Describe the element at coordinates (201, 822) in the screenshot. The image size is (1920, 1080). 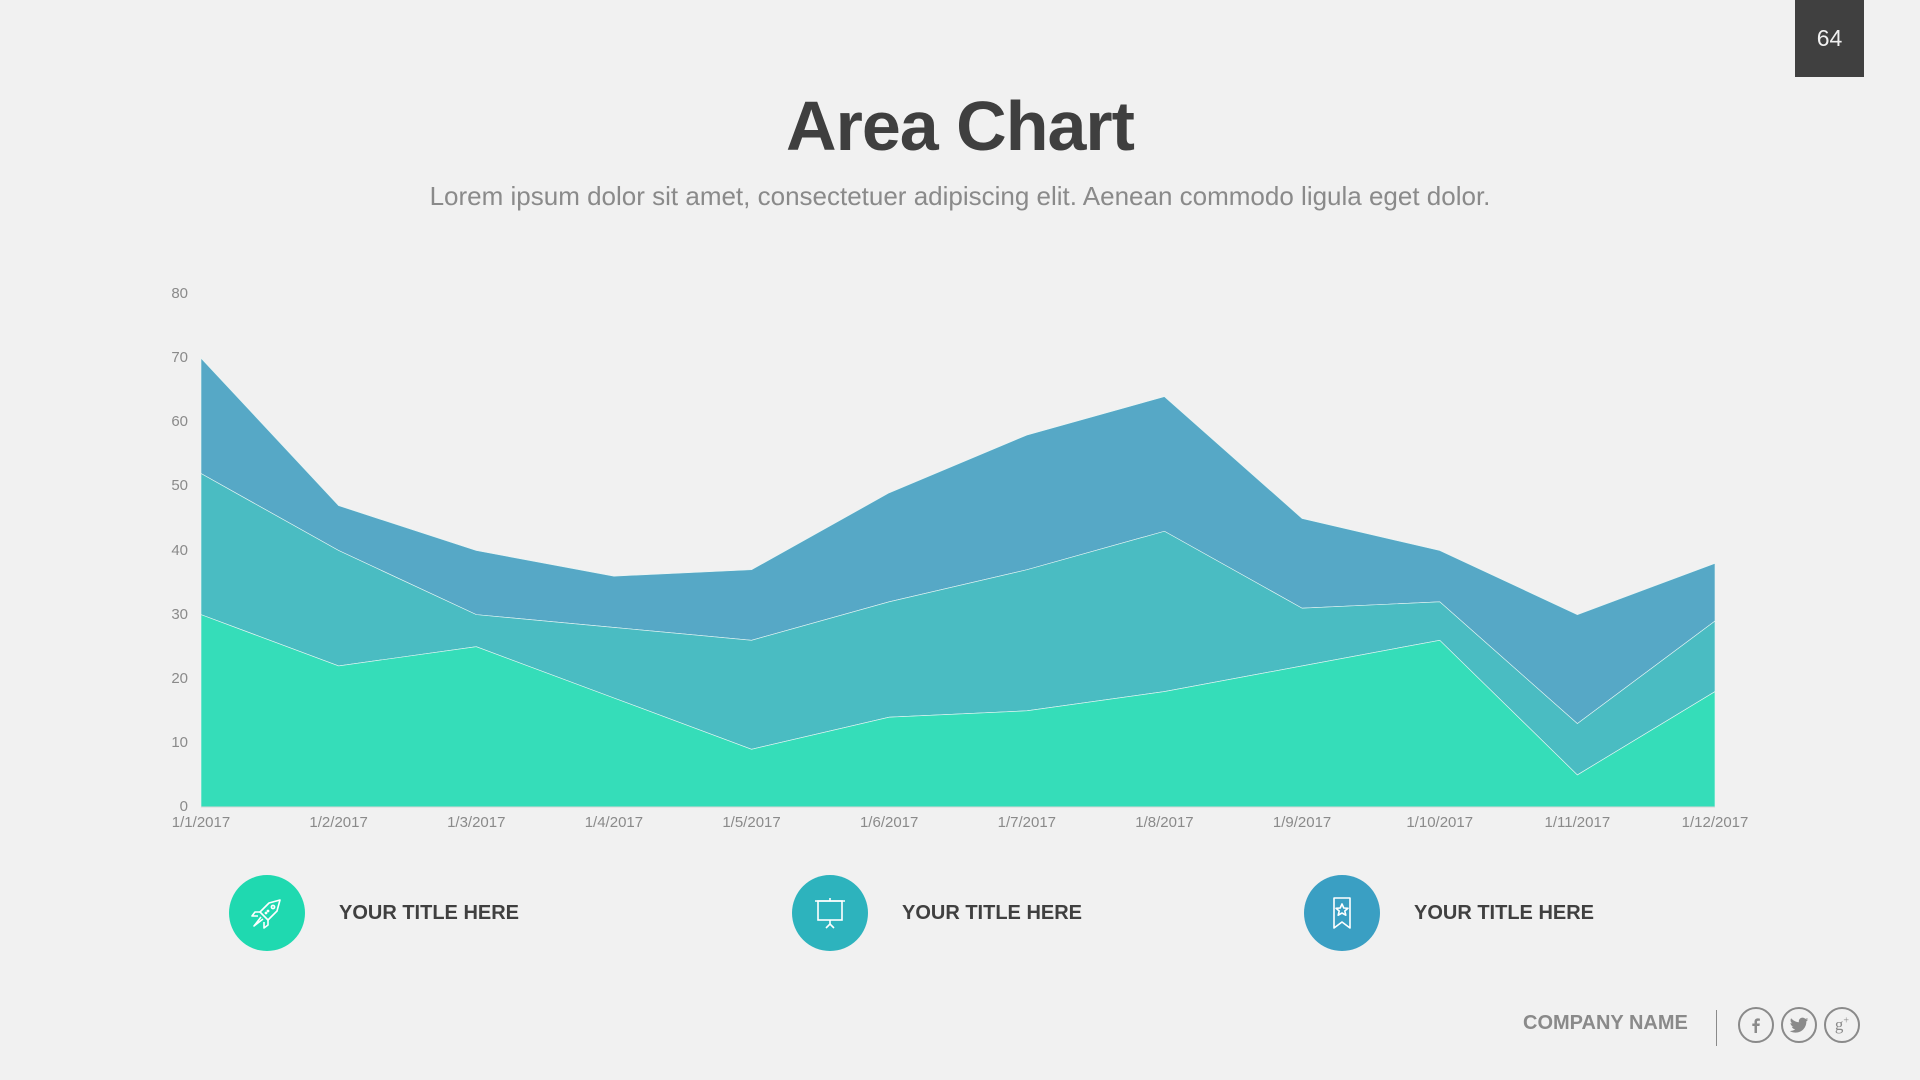
I see `x-tick-label: 1/1/2017` at that location.